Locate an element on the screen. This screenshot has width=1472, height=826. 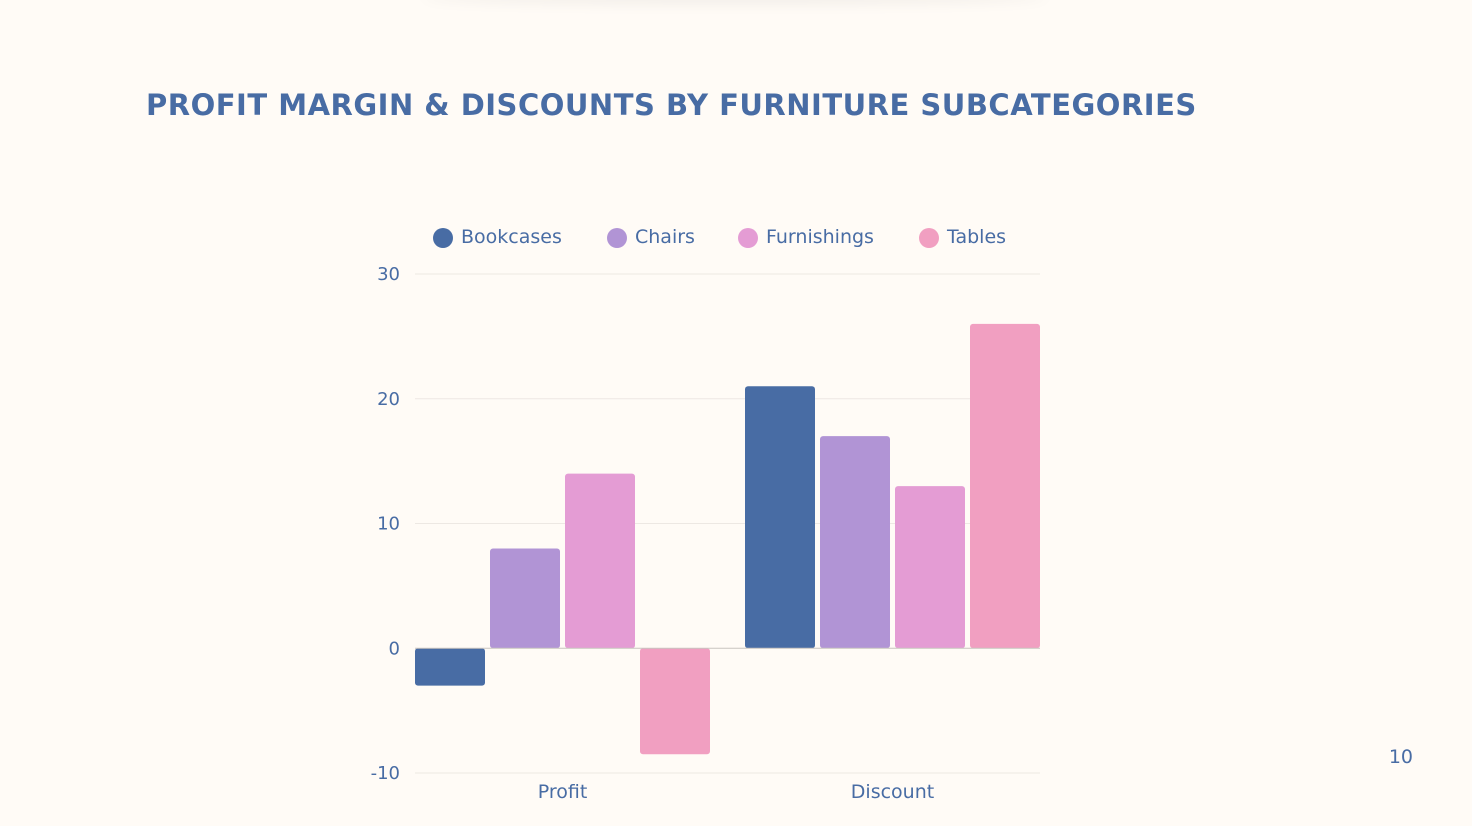
legend: Bookcases Chairs Furnishings Tables is located at coordinates (719, 237).